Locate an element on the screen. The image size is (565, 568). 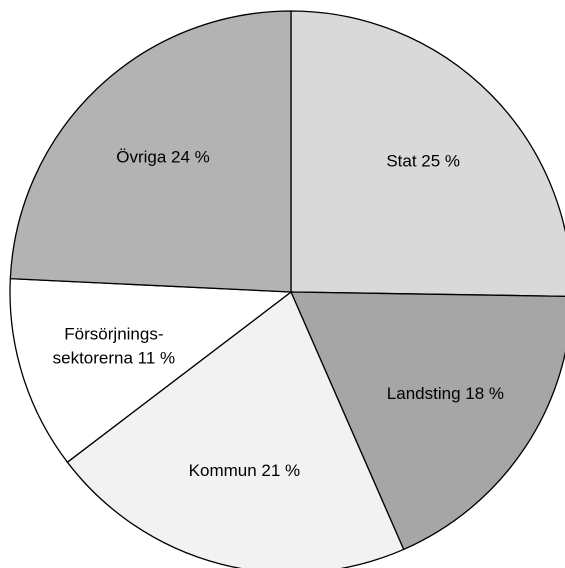
slice-label: Kommun 21 % is located at coordinates (245, 470).